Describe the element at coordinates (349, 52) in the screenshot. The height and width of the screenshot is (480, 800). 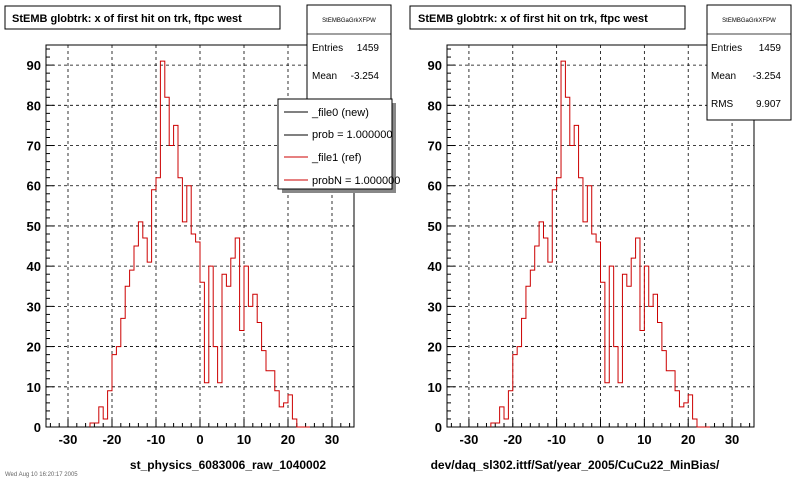
I see `stats-box-left: StEMBGaGrkXFPW Entries 1459 Mean -3.254` at that location.